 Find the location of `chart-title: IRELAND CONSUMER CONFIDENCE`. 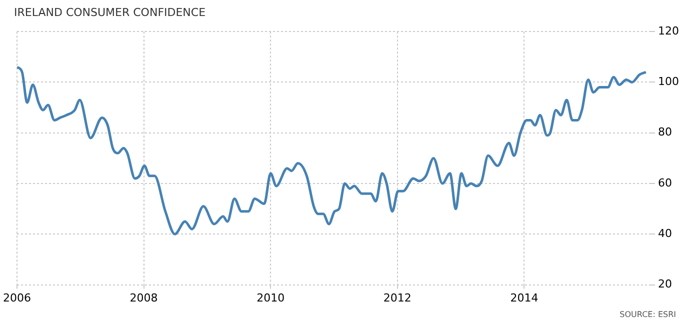

chart-title: IRELAND CONSUMER CONFIDENCE is located at coordinates (110, 12).